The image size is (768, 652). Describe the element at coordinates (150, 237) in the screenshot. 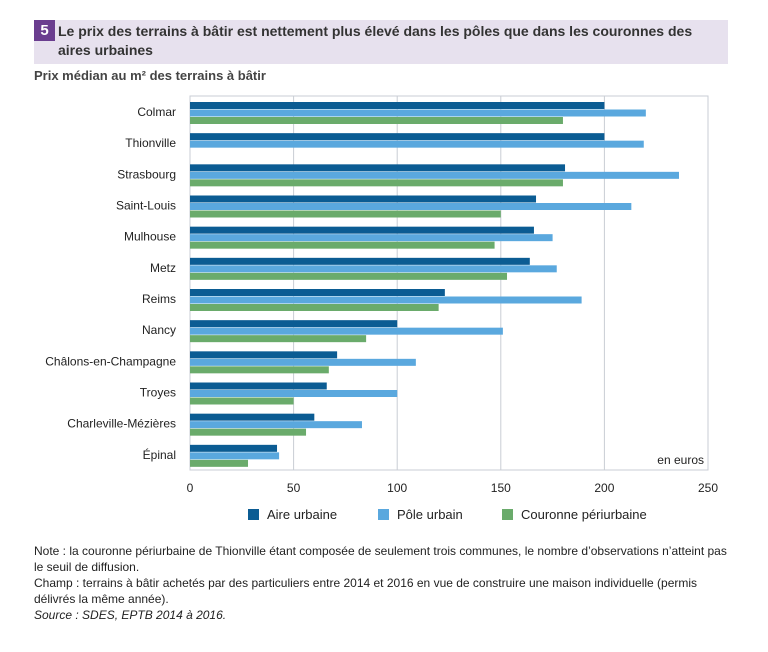

I see `category-label: Mulhouse` at that location.